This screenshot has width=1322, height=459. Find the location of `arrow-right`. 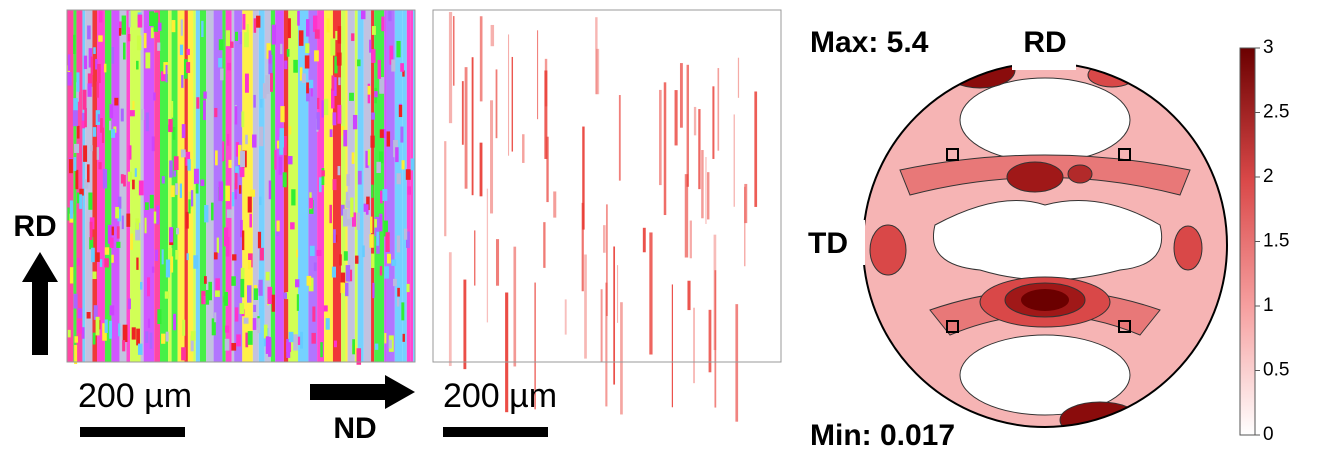

arrow-right is located at coordinates (362, 392).